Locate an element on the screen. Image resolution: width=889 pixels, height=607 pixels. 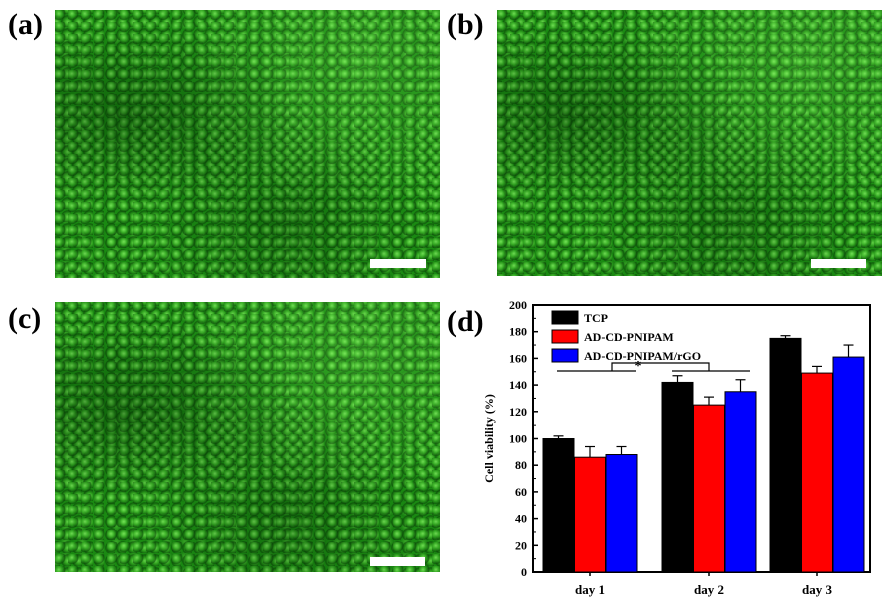
legend-label: AD-CD-PNIPAM/rGO is located at coordinates (642, 356).